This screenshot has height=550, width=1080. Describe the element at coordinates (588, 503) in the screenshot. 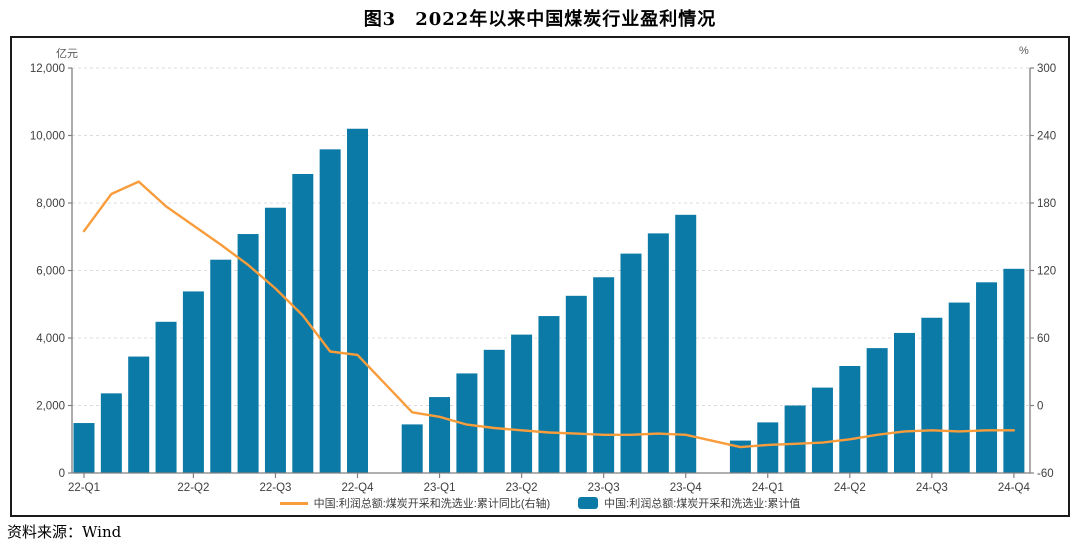

I see `bar-series-swatch-icon` at that location.